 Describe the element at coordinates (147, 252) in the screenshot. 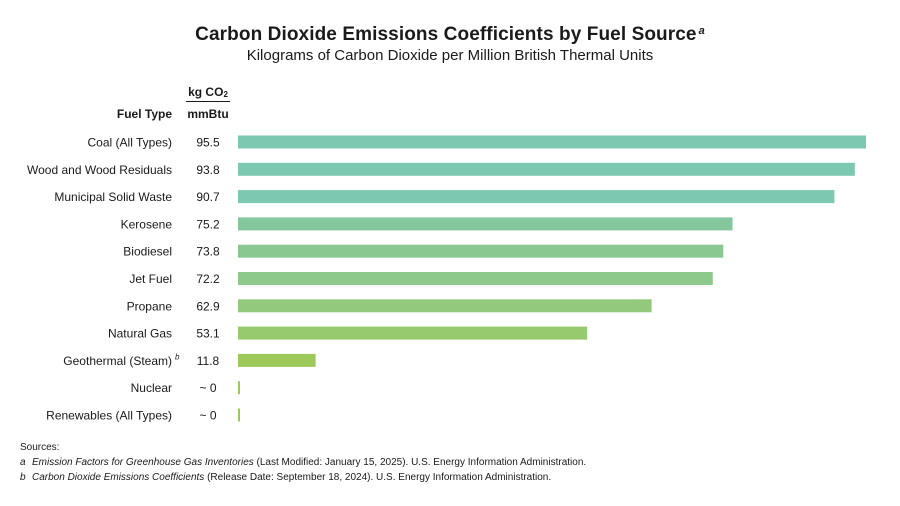

I see `category-label-biodiesel: Biodiesel` at that location.